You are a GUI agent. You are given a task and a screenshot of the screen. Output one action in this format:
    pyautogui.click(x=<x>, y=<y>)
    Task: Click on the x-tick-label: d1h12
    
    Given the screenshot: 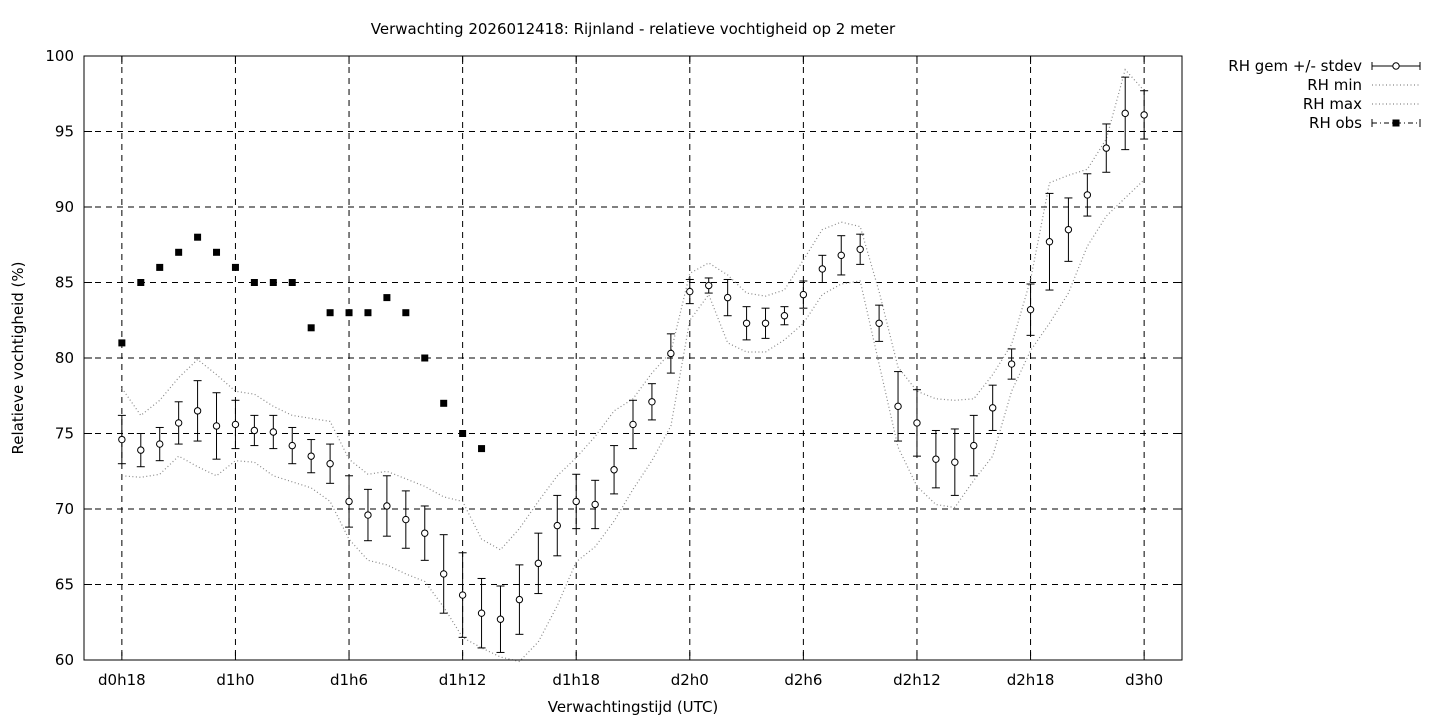 What is the action you would take?
    pyautogui.click(x=463, y=680)
    